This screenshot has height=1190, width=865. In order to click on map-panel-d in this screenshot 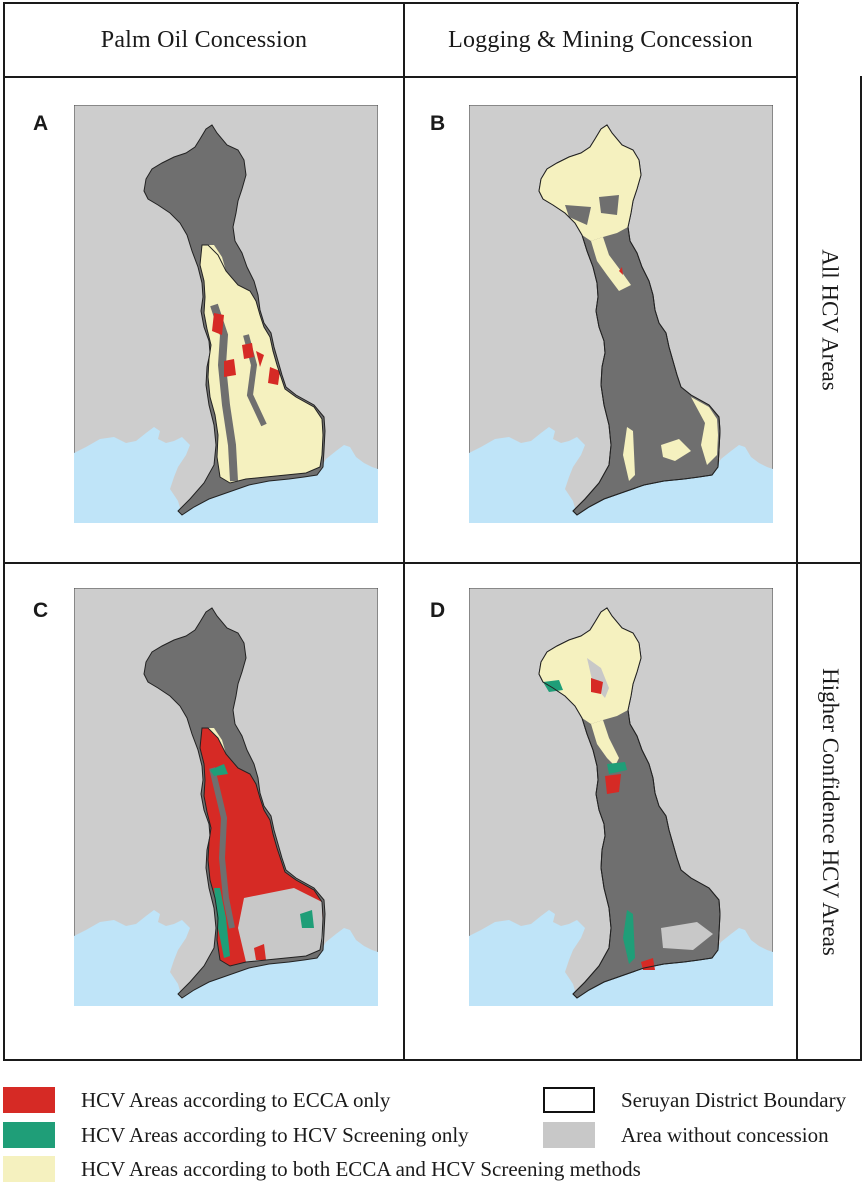, I will do `click(621, 797)`.